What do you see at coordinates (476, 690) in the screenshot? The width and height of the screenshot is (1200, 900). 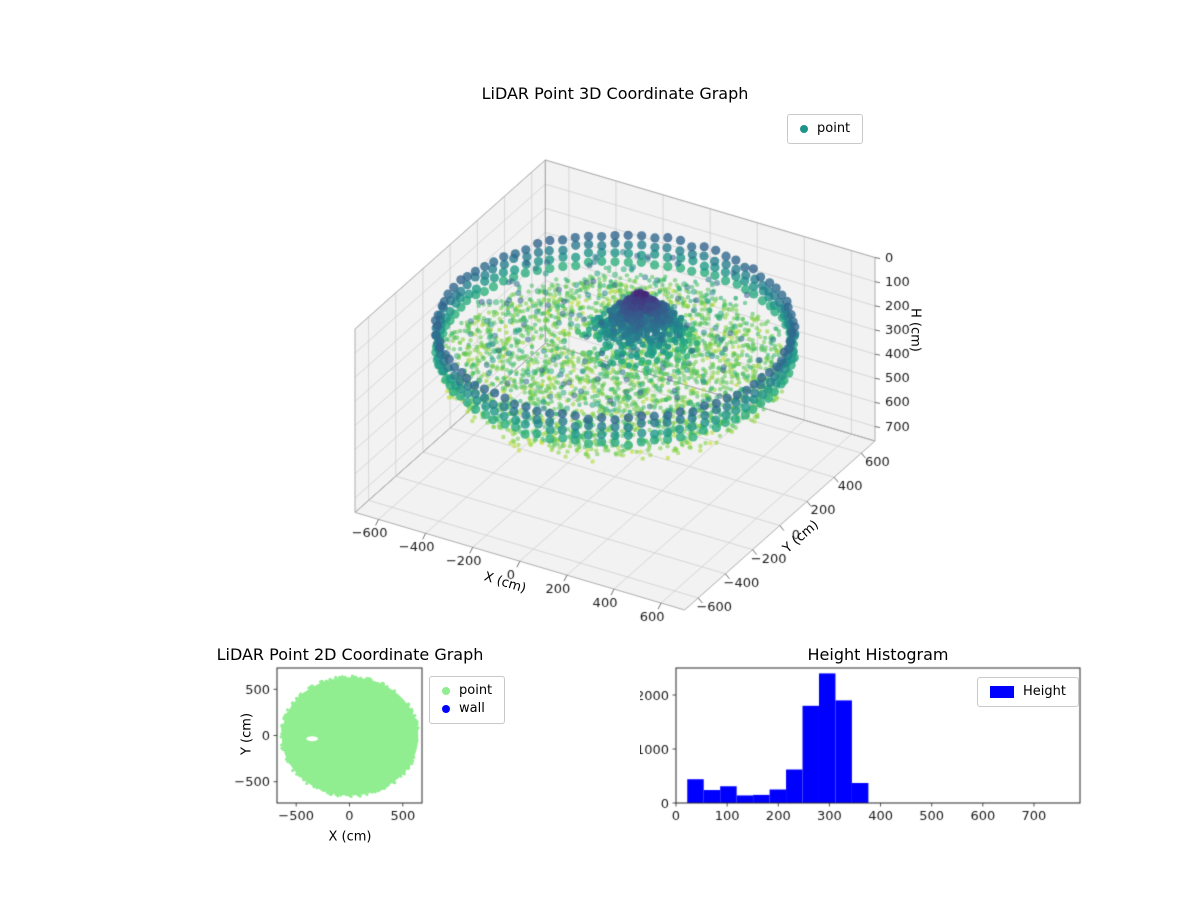 I see `plot2d-legend-label-point: point` at bounding box center [476, 690].